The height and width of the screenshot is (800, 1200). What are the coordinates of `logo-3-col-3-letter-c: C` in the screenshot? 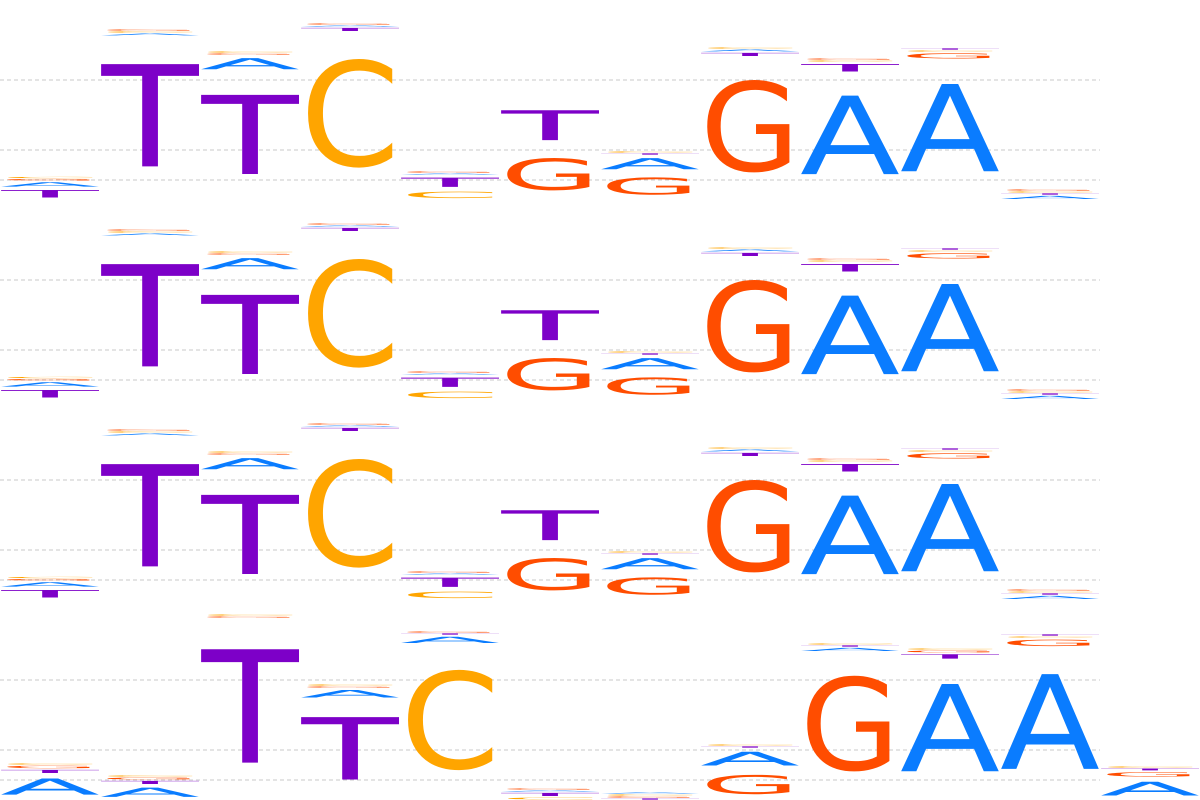 It's located at (350, 685).